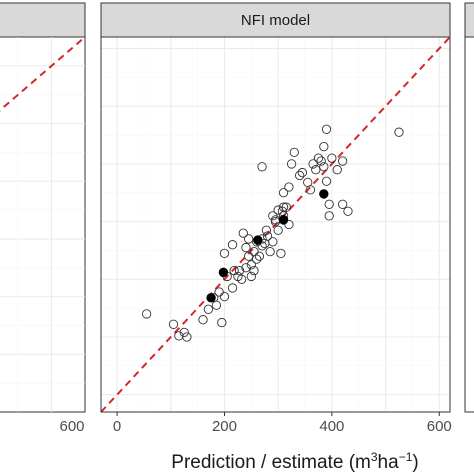  Describe the element at coordinates (469, 20) in the screenshot. I see `right-strip` at that location.